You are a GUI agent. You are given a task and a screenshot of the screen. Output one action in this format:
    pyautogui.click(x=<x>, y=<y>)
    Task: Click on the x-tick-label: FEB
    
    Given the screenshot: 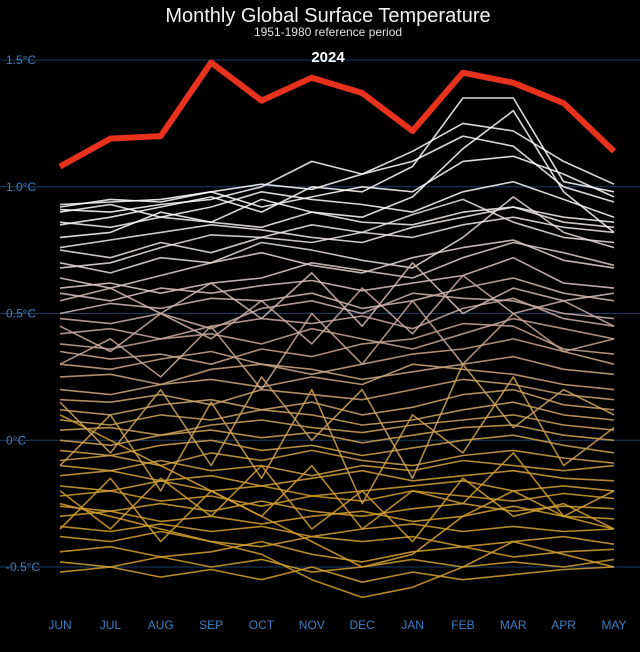 What is the action you would take?
    pyautogui.click(x=462, y=625)
    